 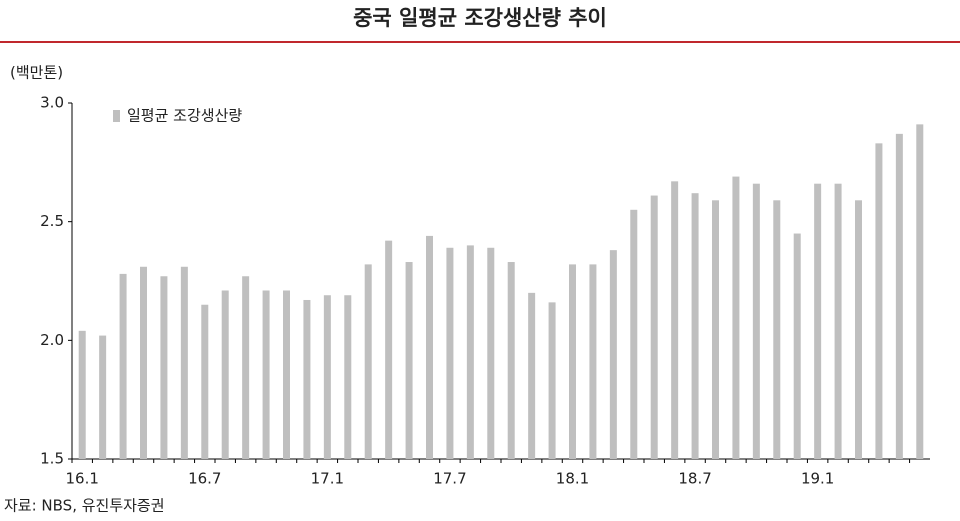 What do you see at coordinates (449, 479) in the screenshot?
I see `x-tick-label: 17.7` at bounding box center [449, 479].